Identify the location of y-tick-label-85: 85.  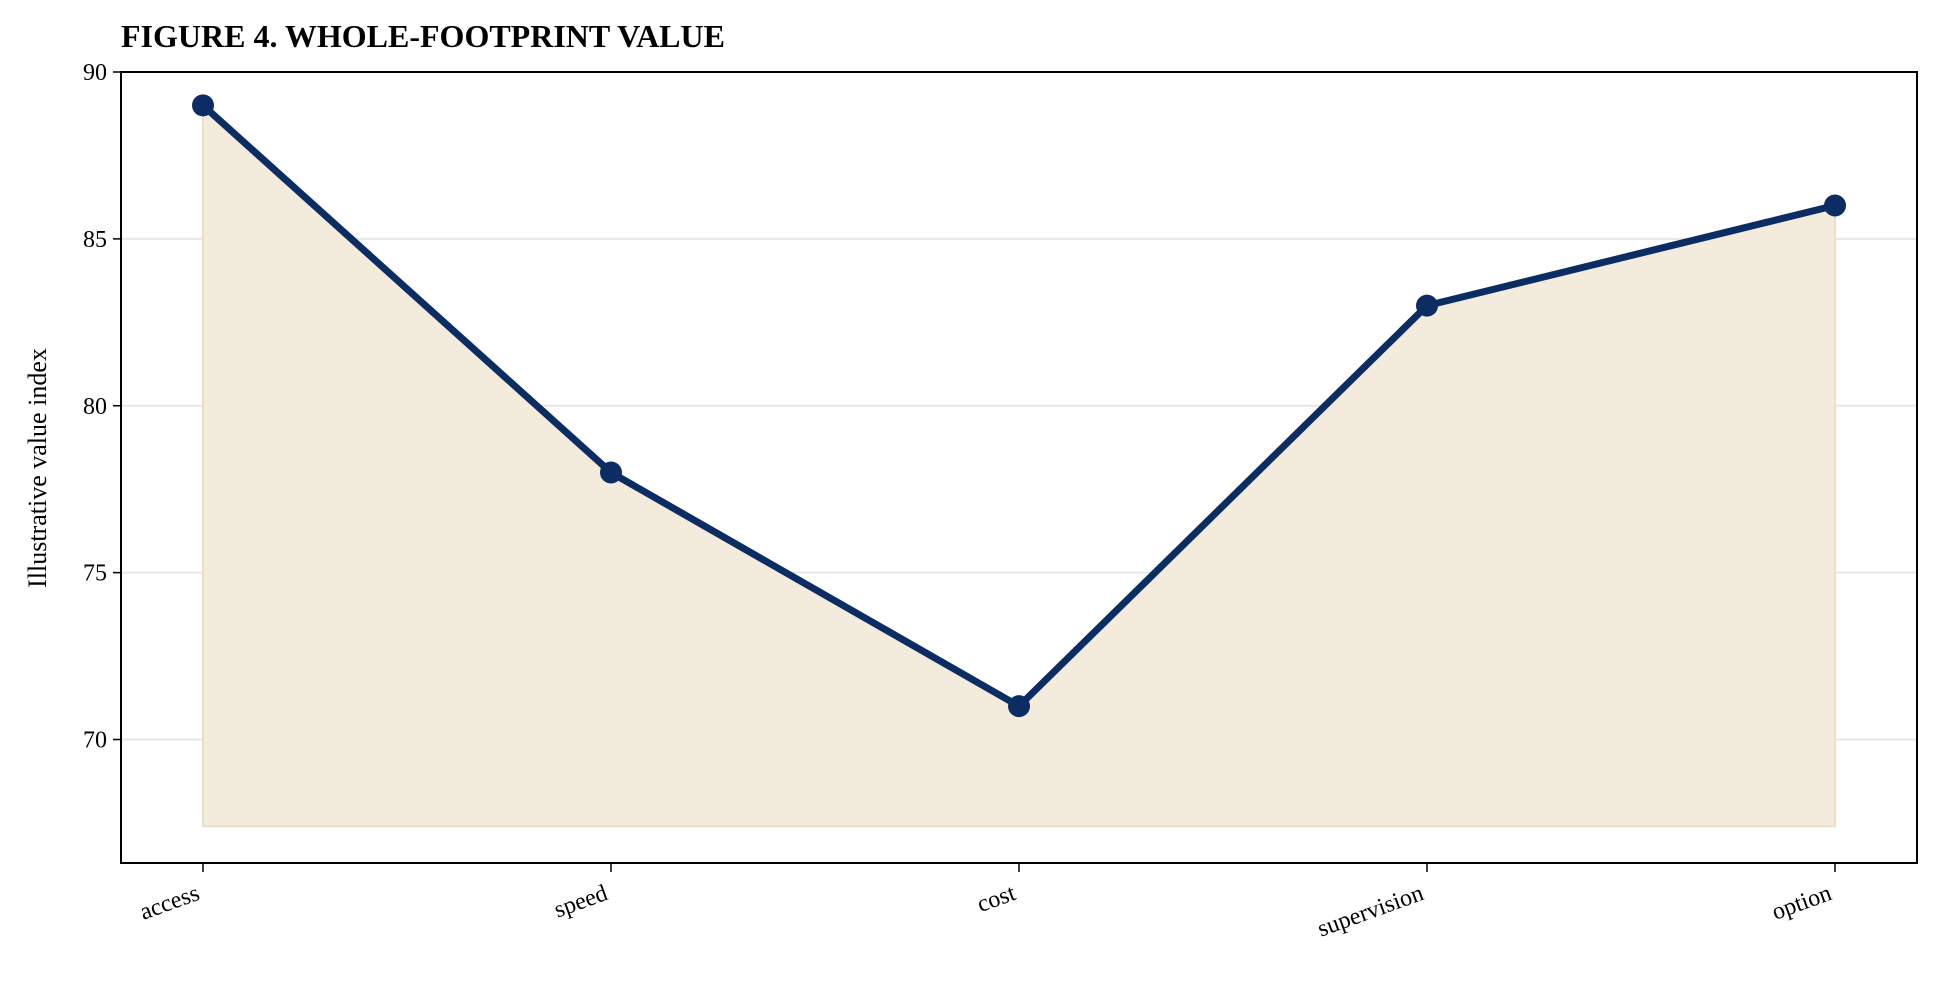
(95, 240).